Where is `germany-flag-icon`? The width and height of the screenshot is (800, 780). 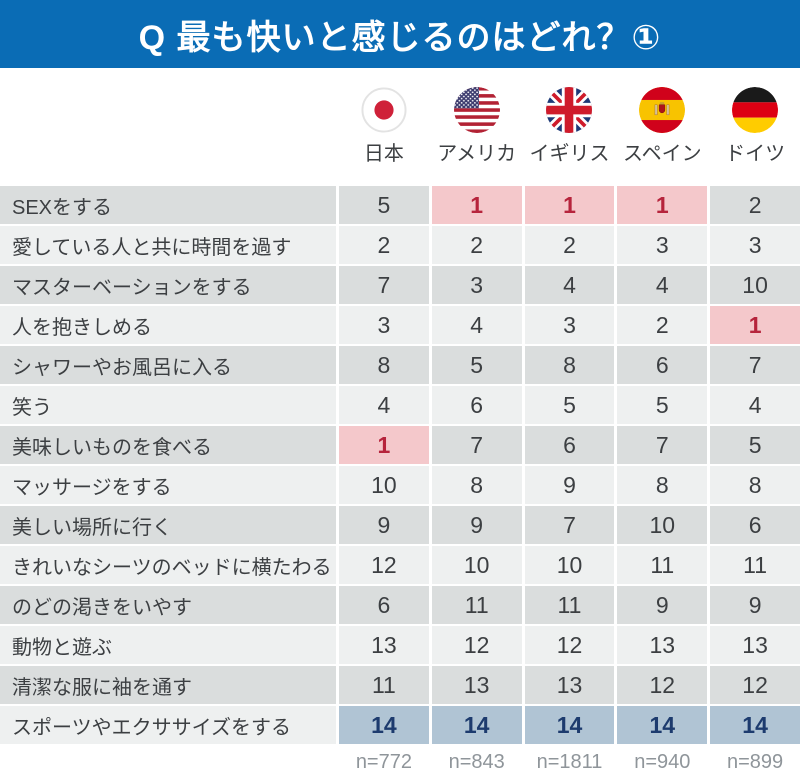
germany-flag-icon is located at coordinates (755, 110).